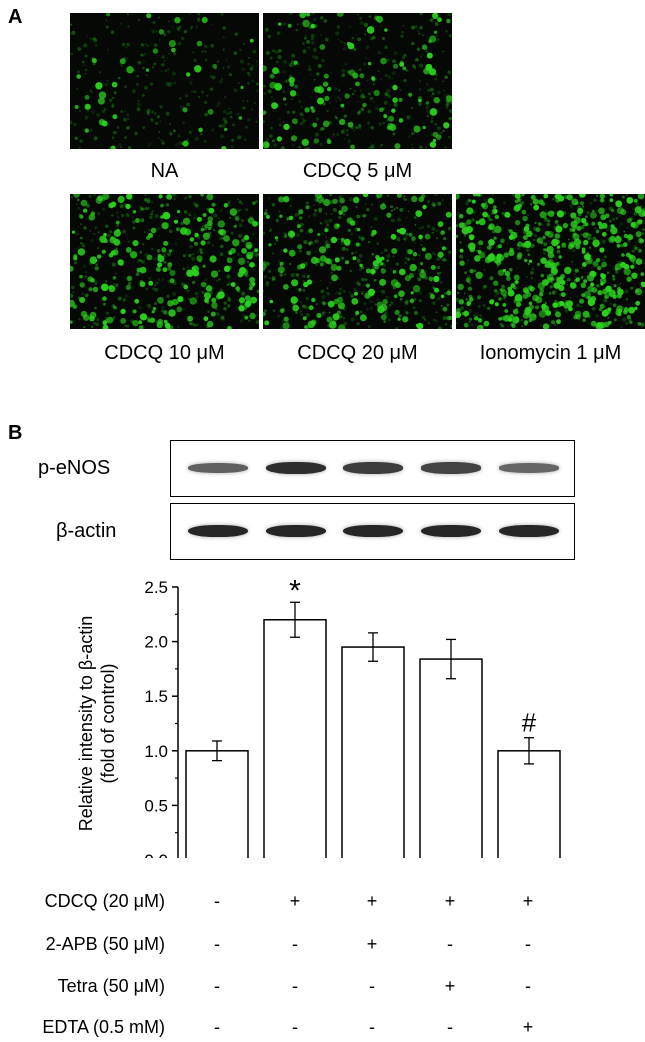  I want to click on western-blot-beta-actin, so click(372, 531).